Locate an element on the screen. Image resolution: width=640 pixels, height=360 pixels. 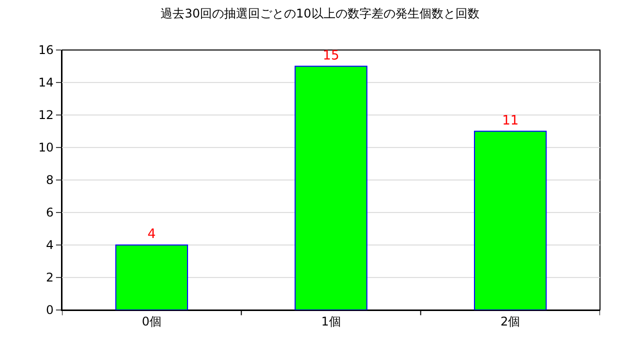
y-tick-label: 0 is located at coordinates (50, 310).